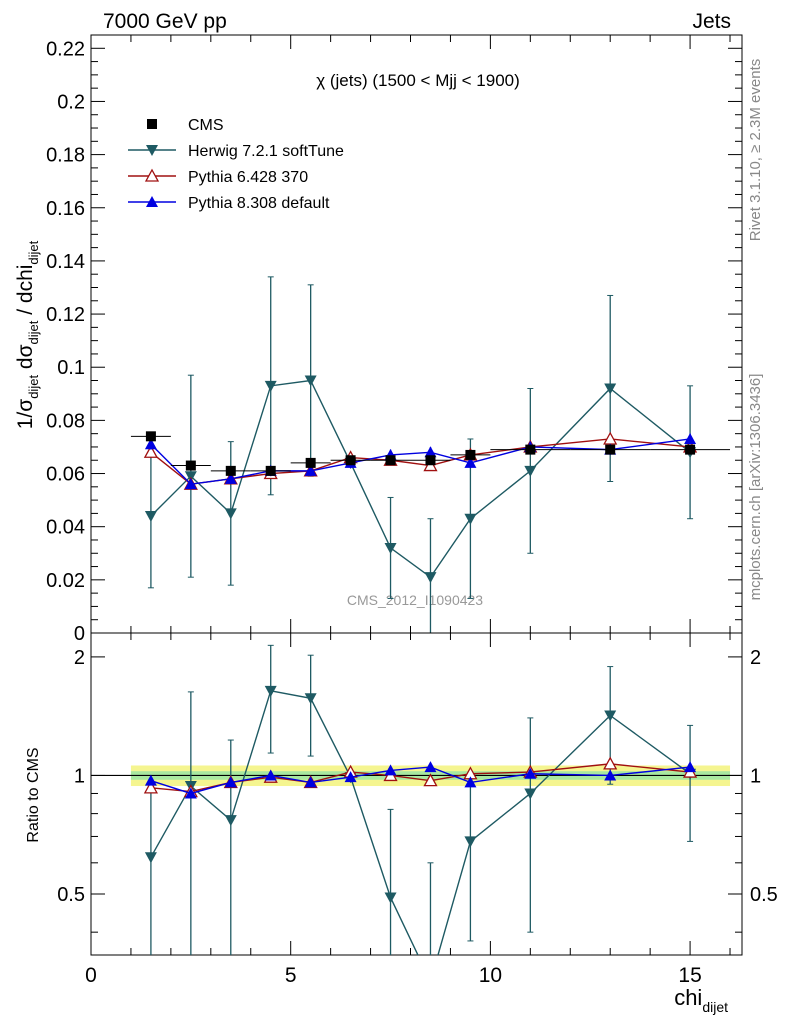  What do you see at coordinates (79, 634) in the screenshot?
I see `y-tick-label: 0` at bounding box center [79, 634].